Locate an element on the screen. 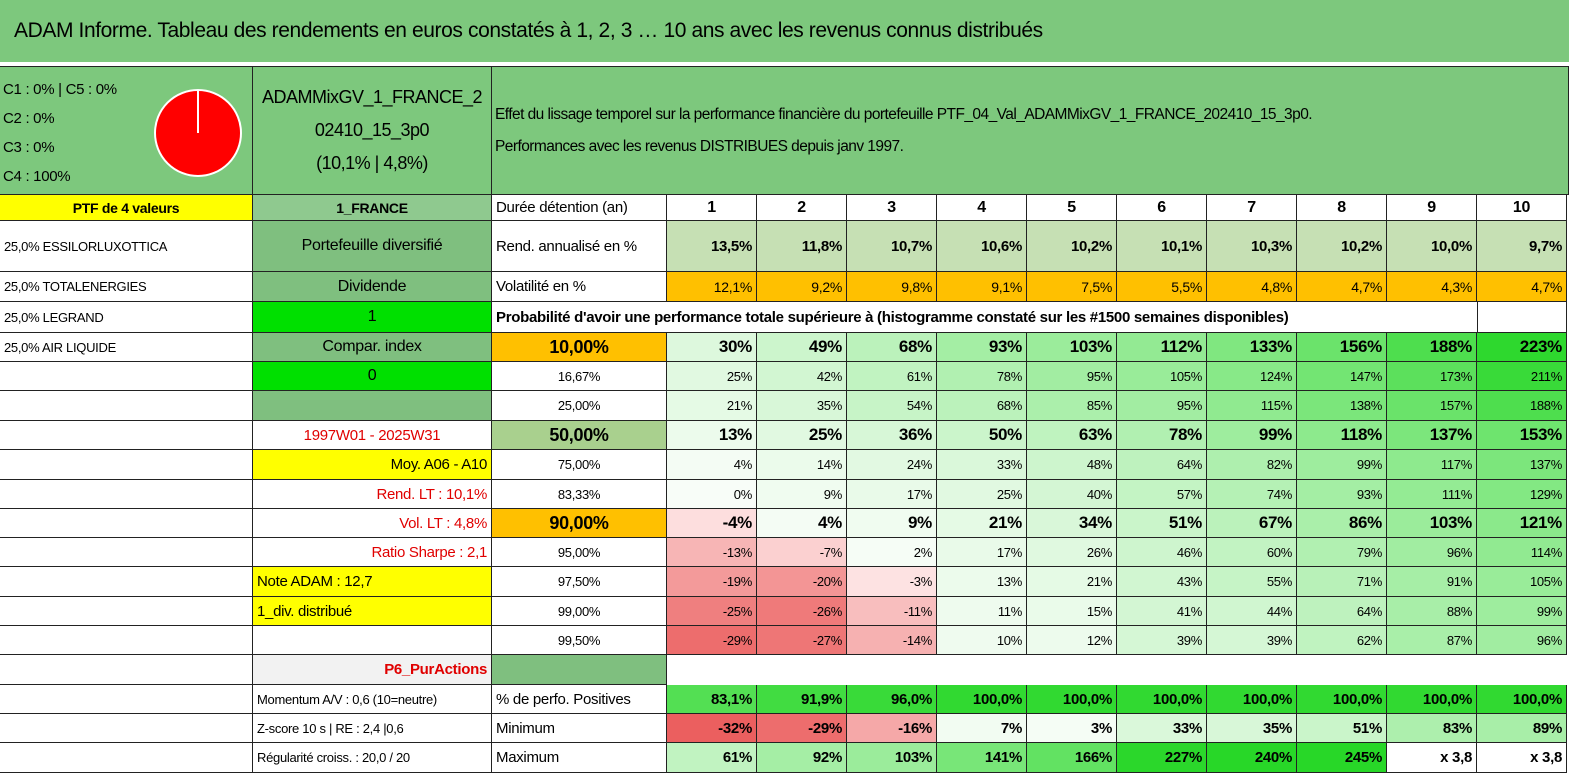  value-cell: 50% is located at coordinates (982, 435).